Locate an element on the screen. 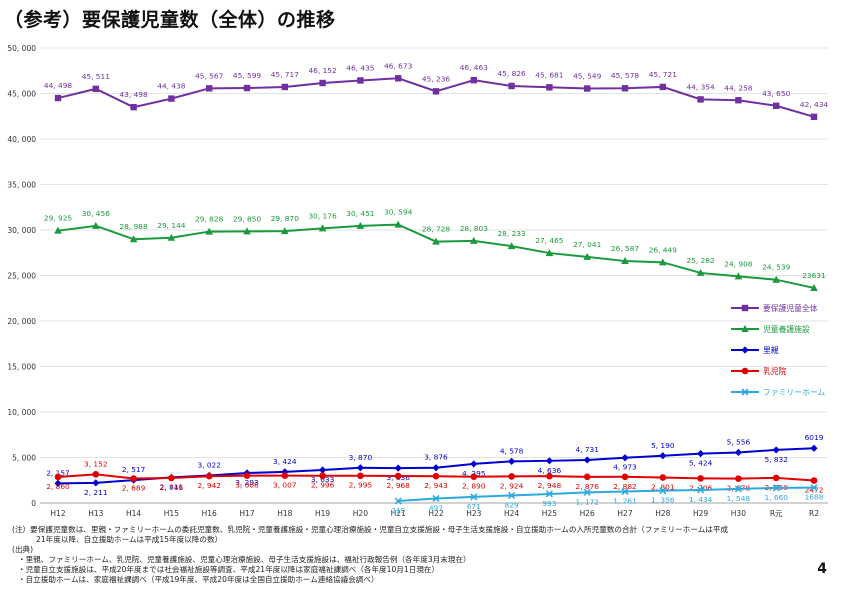  data-label: 2, 517 is located at coordinates (134, 469).